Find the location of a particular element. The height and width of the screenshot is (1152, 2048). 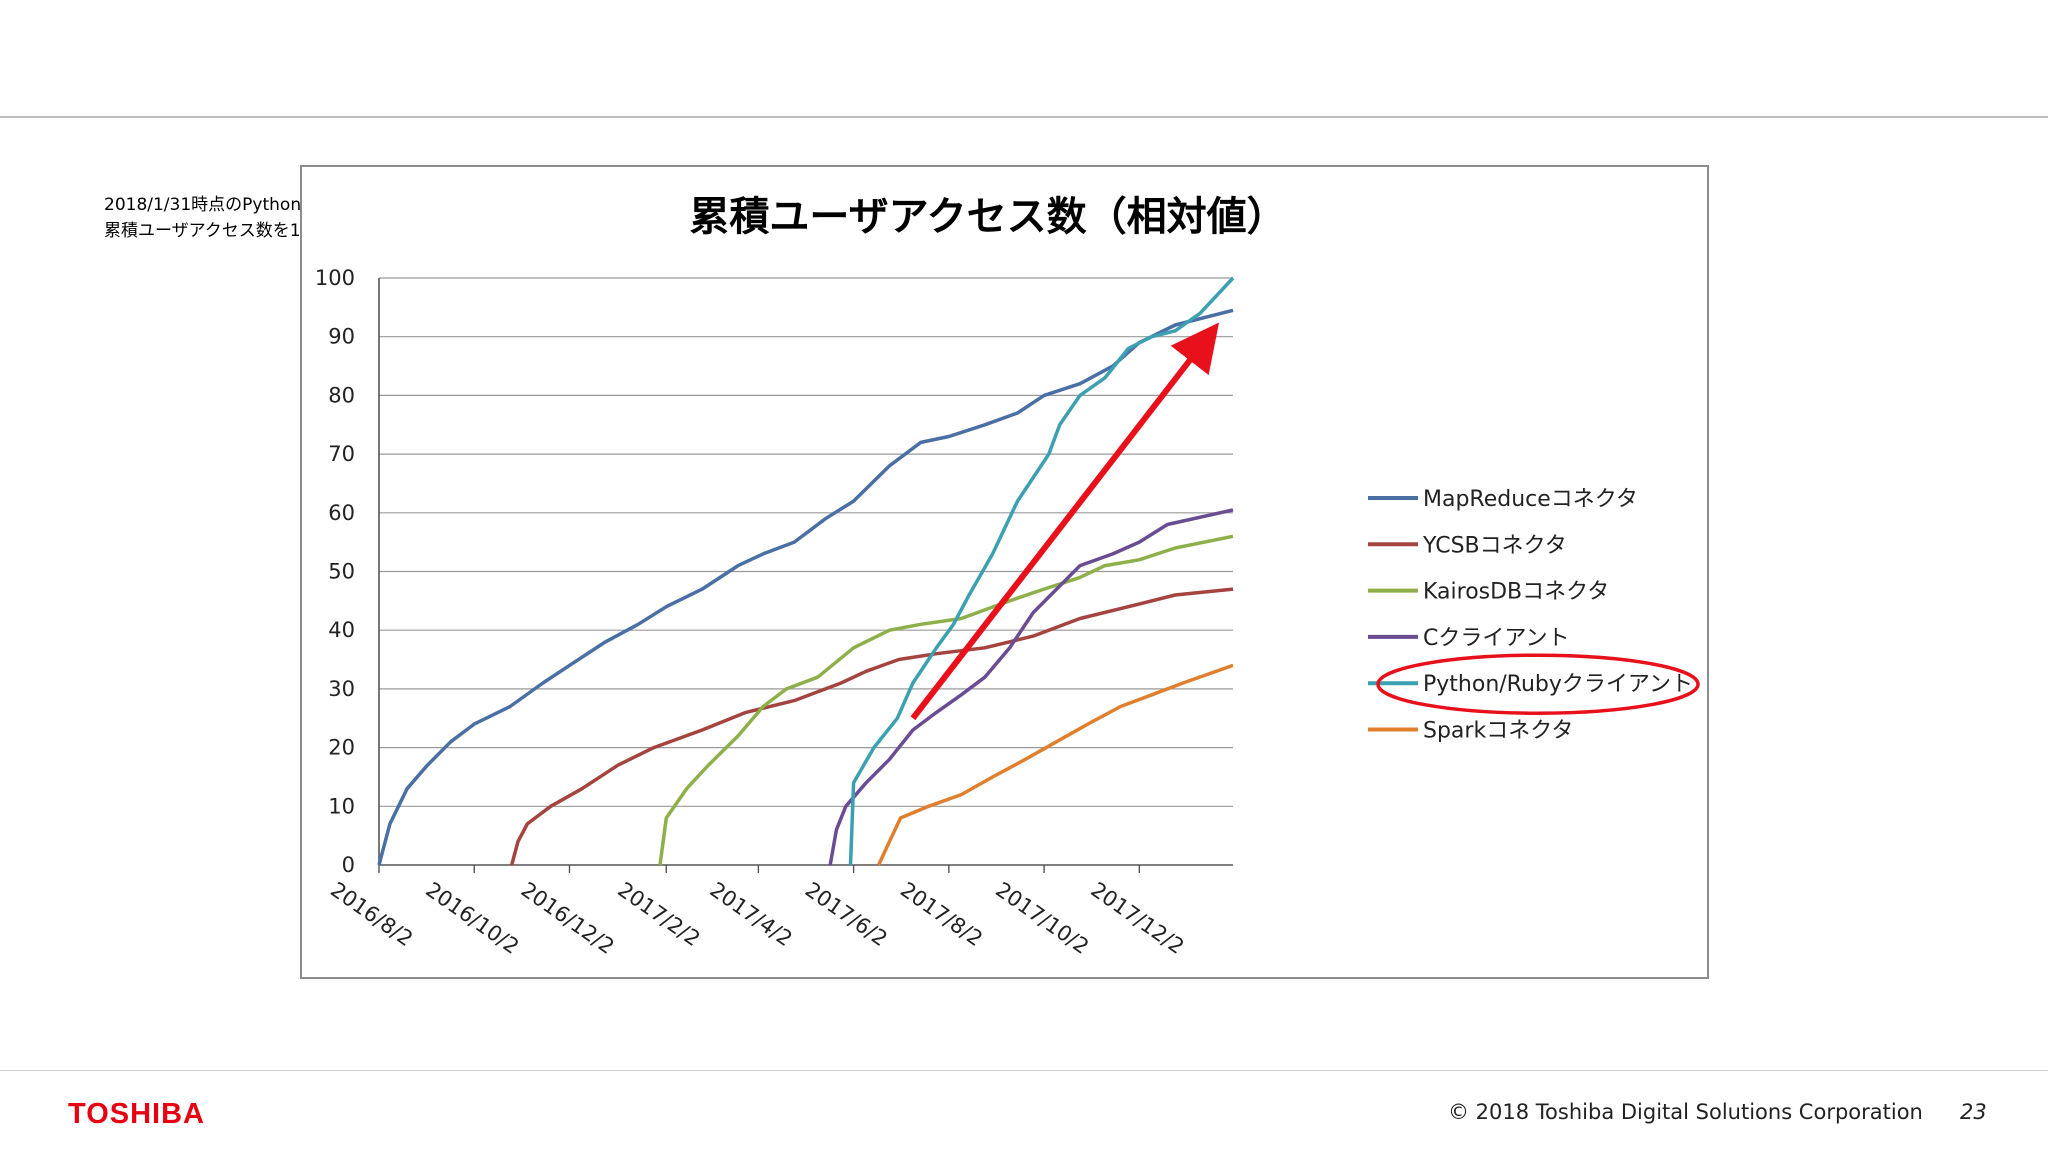

legend-label-4: Cクライアント is located at coordinates (1496, 638).